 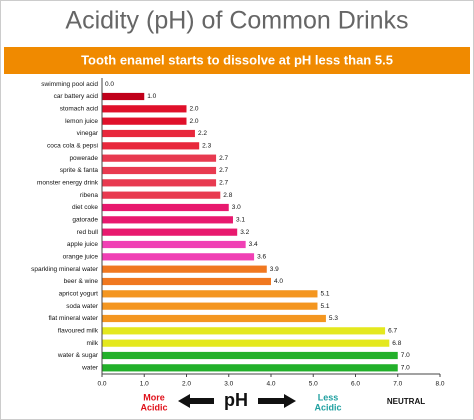 I want to click on x-tick-label: 8.0, so click(x=439, y=384).